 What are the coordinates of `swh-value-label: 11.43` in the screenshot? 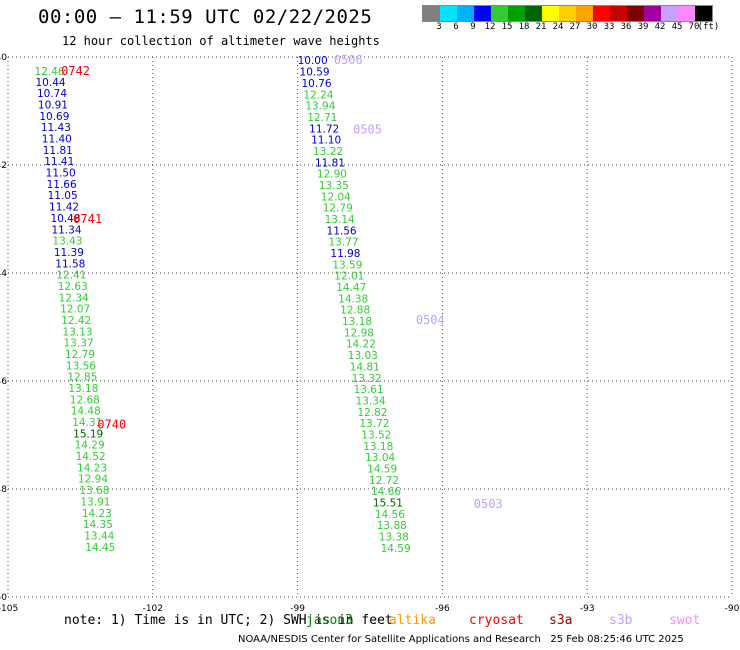 It's located at (56, 128).